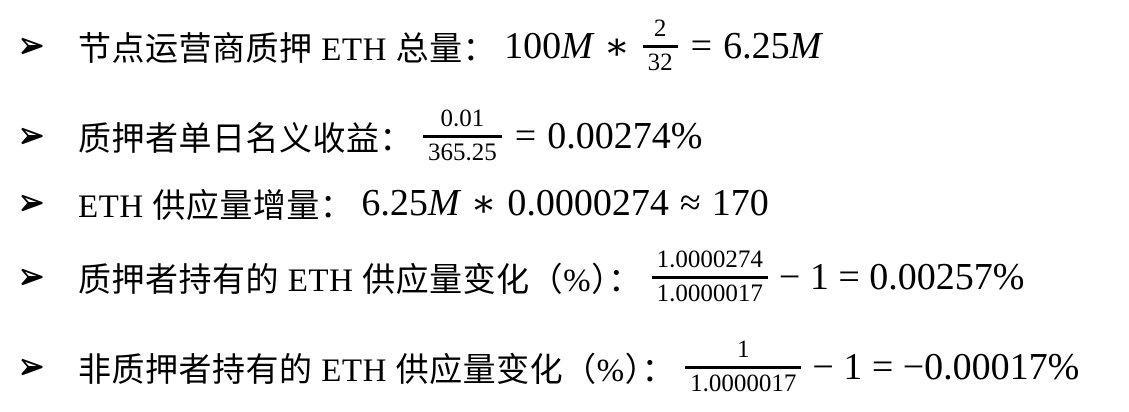 Image resolution: width=1129 pixels, height=412 pixels. I want to click on formula: 1.0000274 1.0000017 − 1 = 0.00257%, so click(837, 277).